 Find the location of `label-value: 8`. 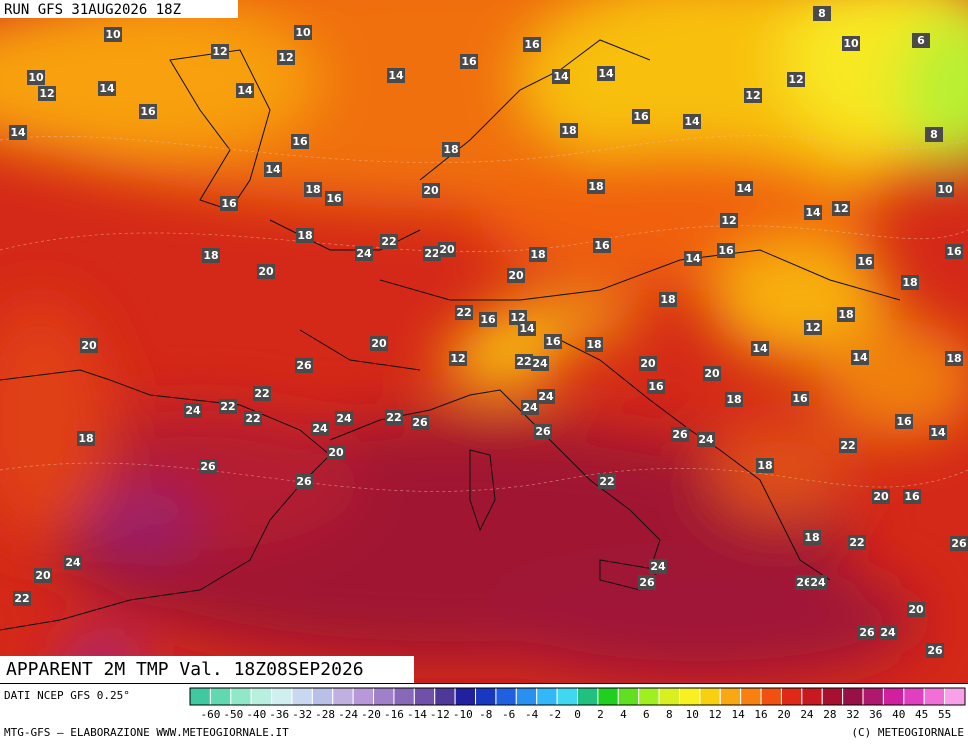

label-value: 8 is located at coordinates (934, 134).